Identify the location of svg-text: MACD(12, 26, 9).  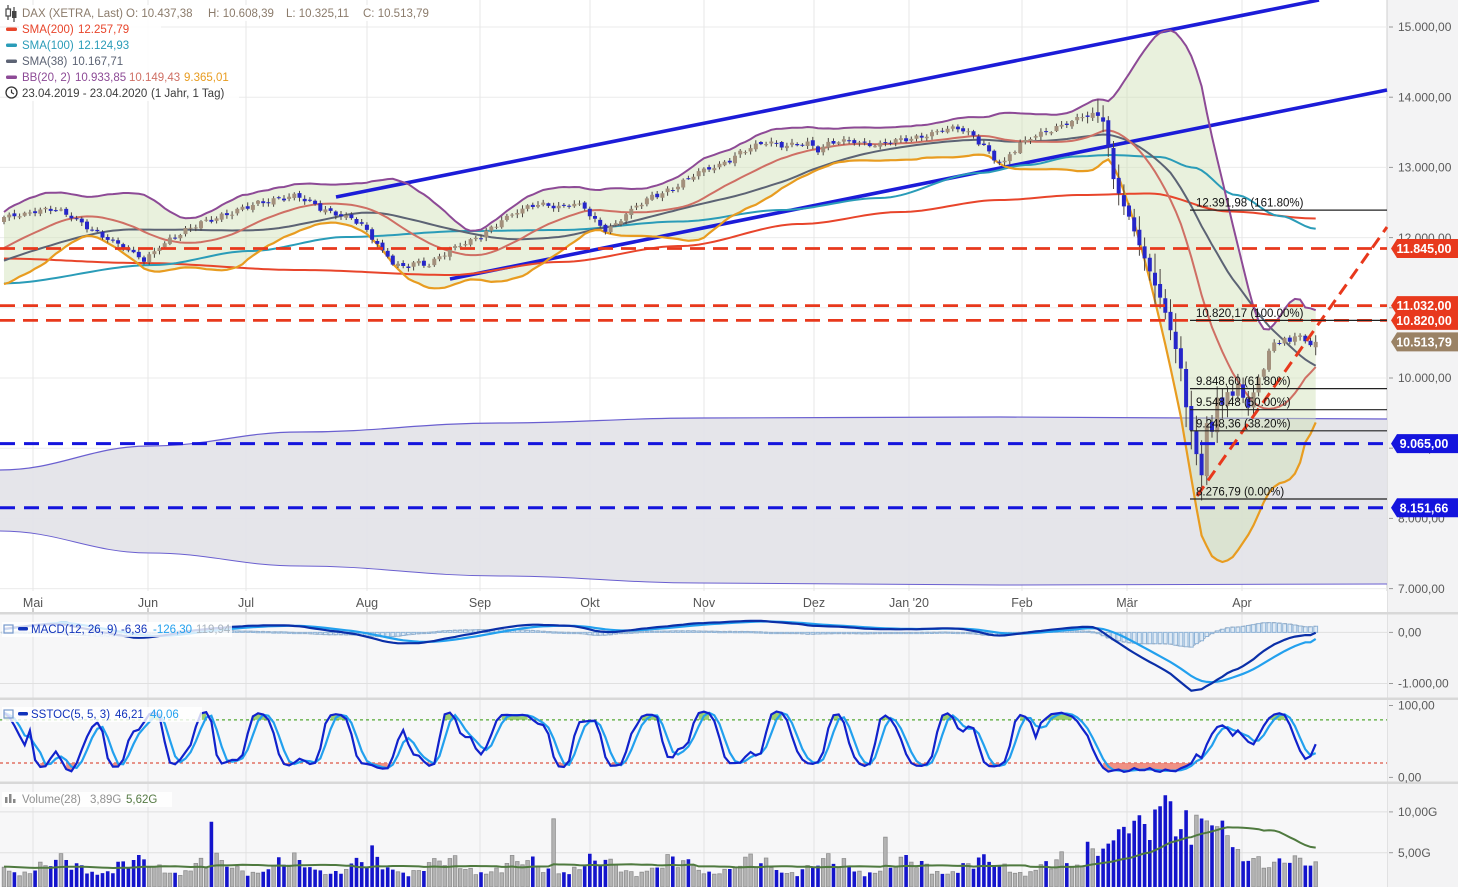
(74, 630).